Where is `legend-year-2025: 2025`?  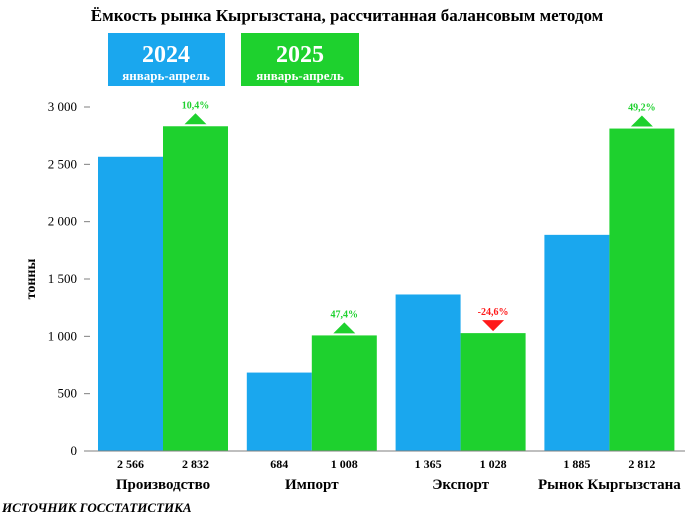
legend-year-2025: 2025 is located at coordinates (300, 55).